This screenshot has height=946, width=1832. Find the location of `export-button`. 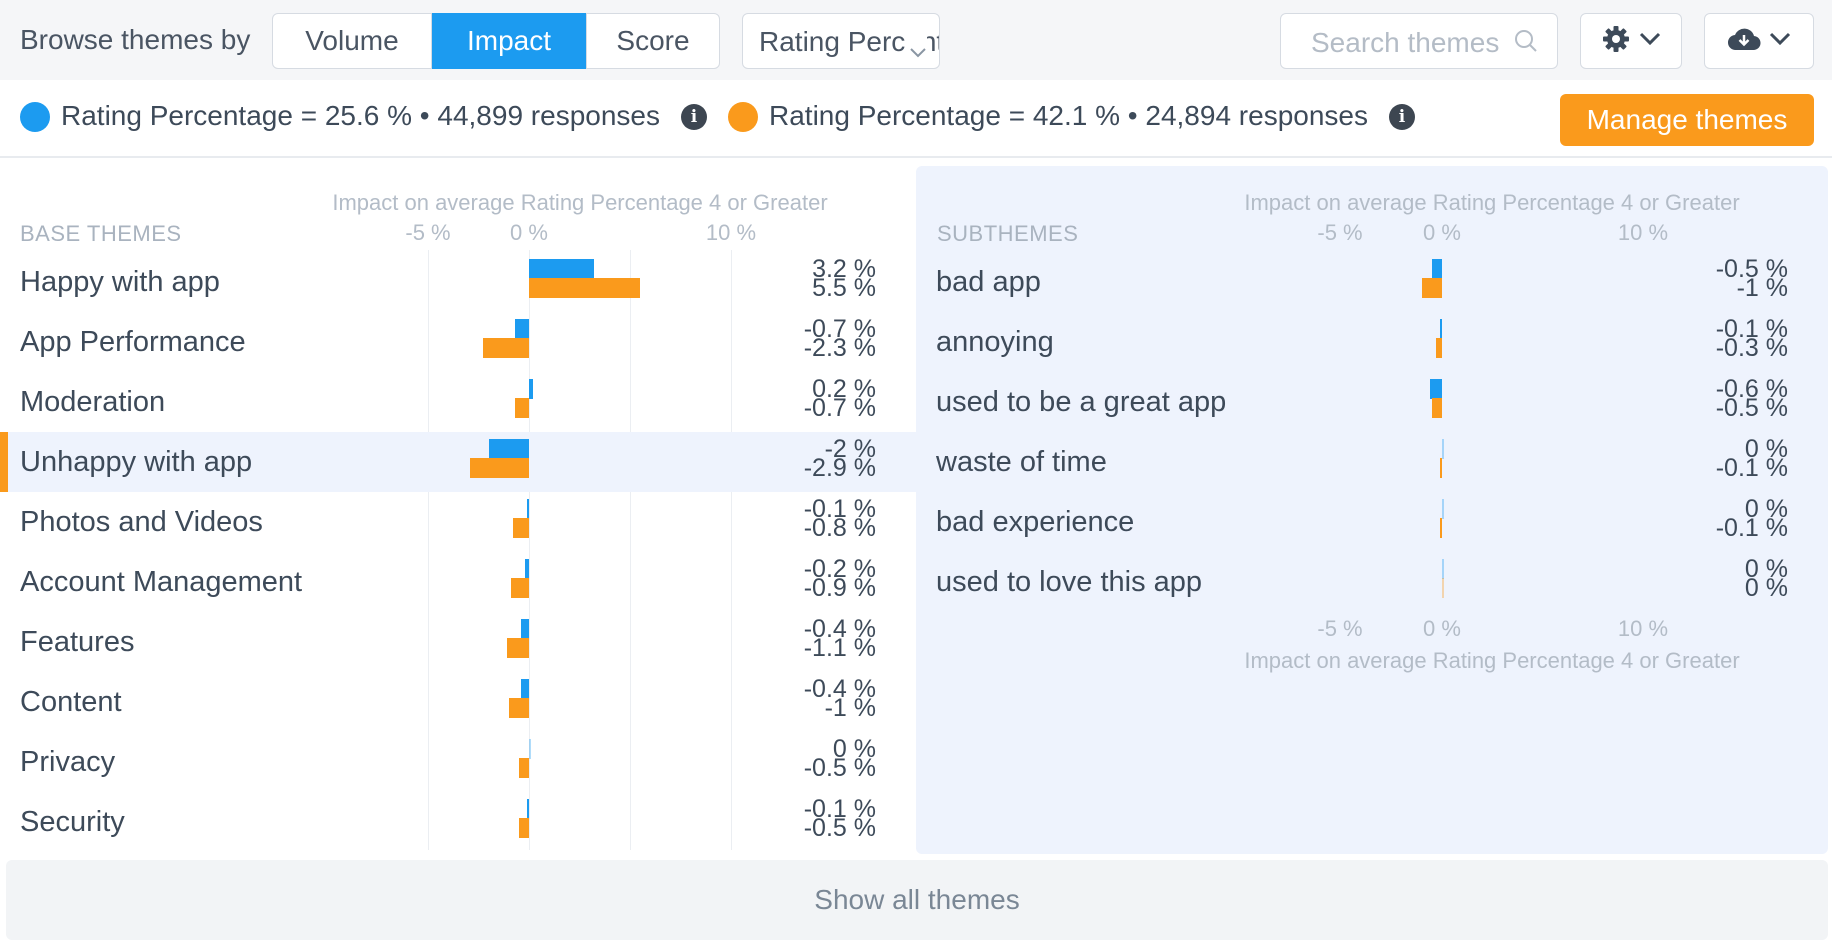

export-button is located at coordinates (1759, 41).